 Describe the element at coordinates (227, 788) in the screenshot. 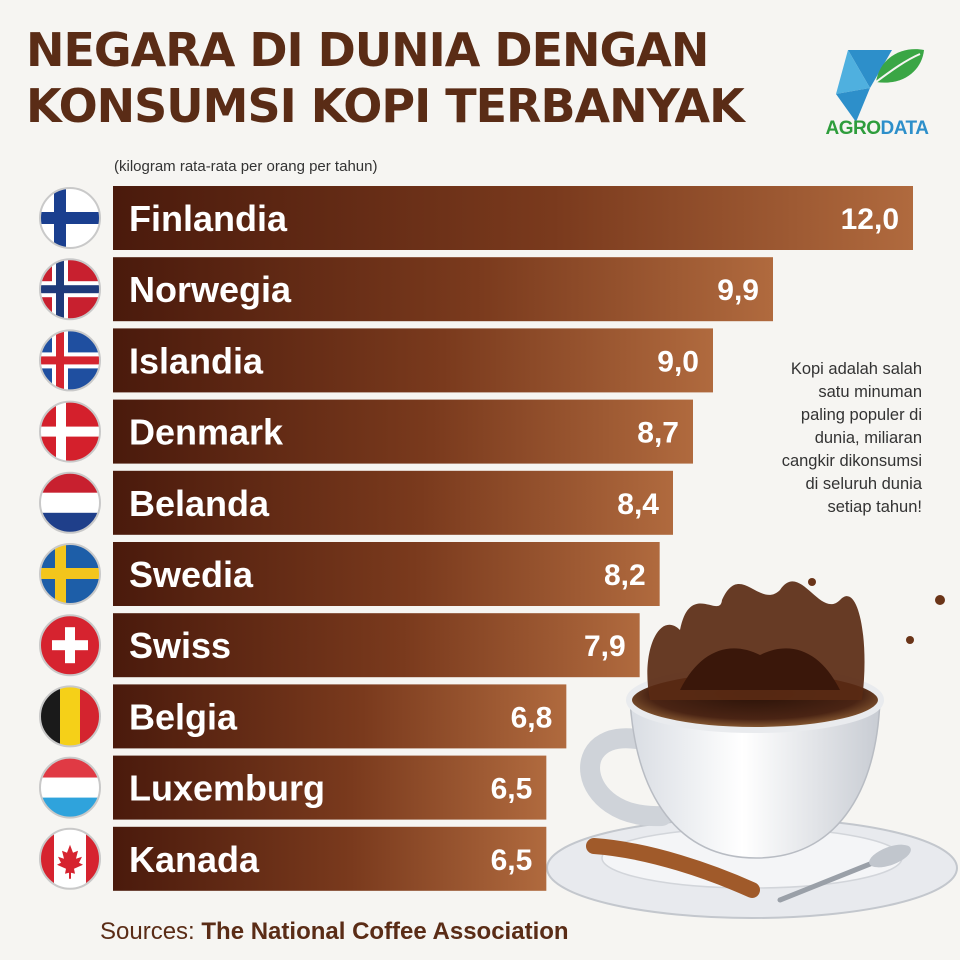

I see `category-label: Luxemburg` at that location.